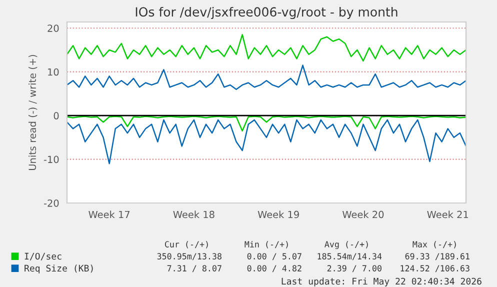  What do you see at coordinates (435, 268) in the screenshot?
I see `text: 124.52 /106.63` at bounding box center [435, 268].